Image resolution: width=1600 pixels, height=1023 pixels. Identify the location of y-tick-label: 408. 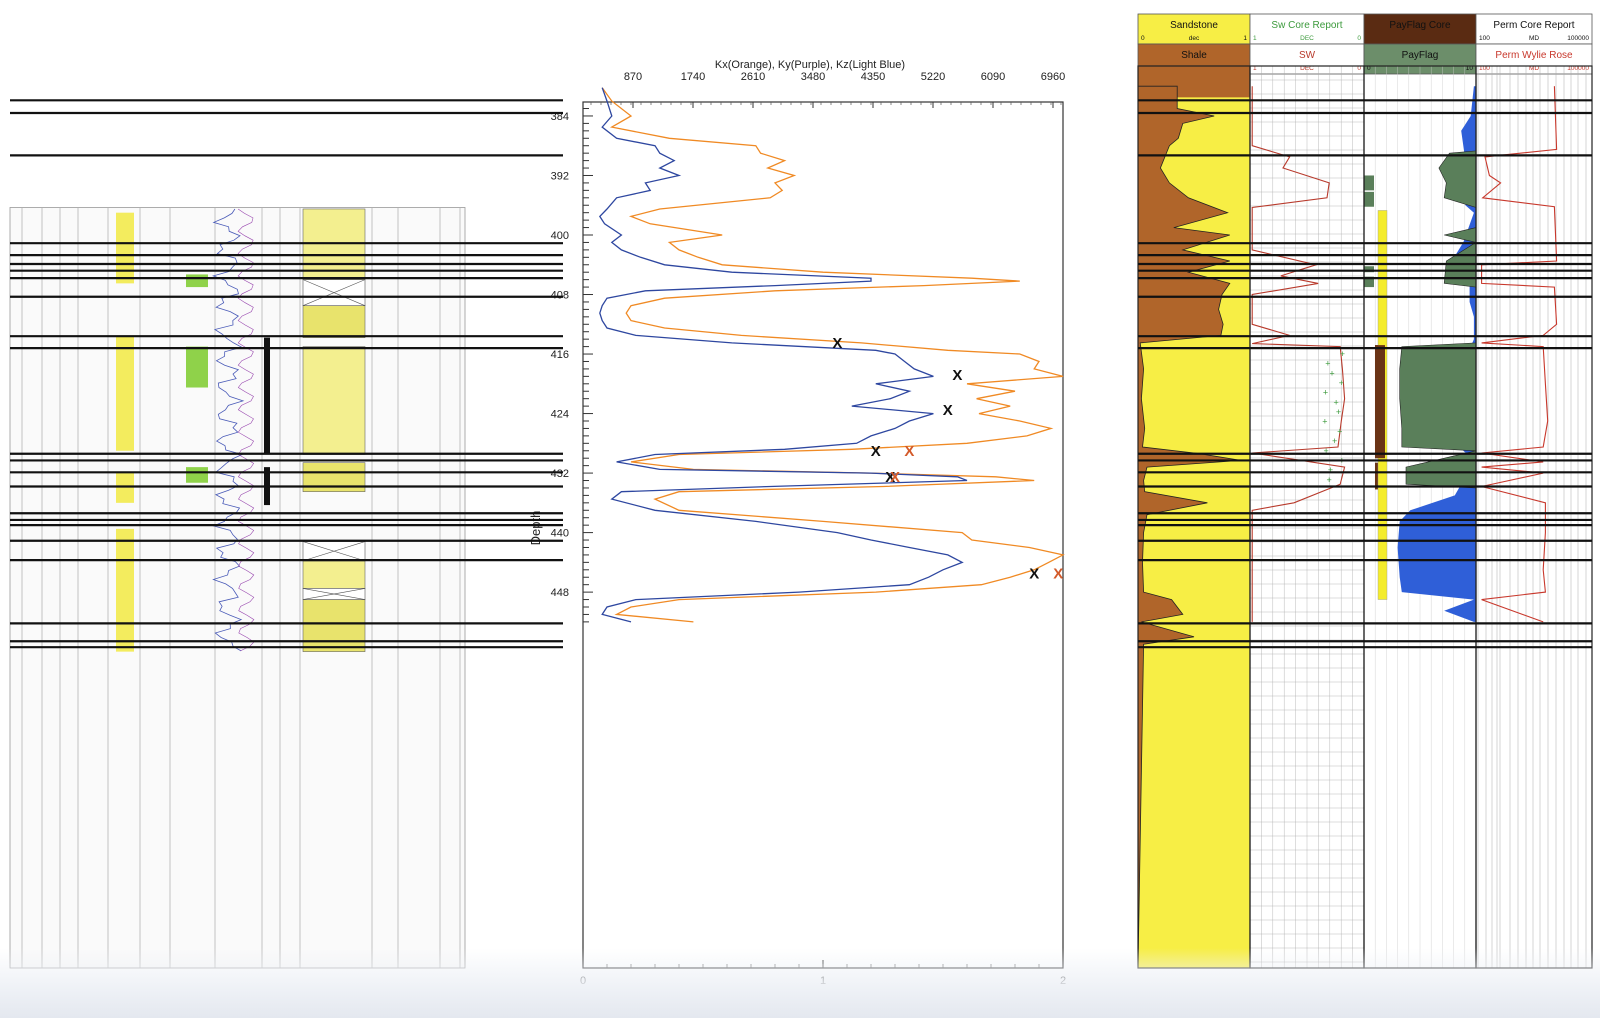
(560, 296).